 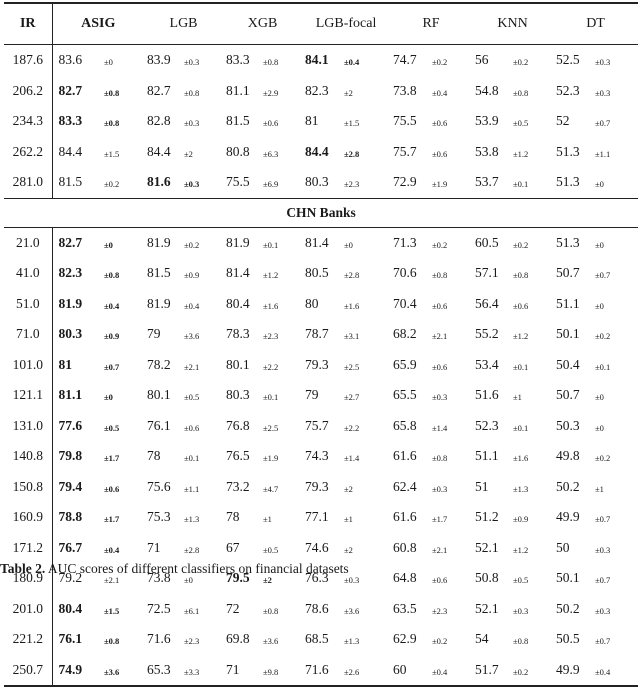 What do you see at coordinates (487, 303) in the screenshot?
I see `auc-mean: 56.4` at bounding box center [487, 303].